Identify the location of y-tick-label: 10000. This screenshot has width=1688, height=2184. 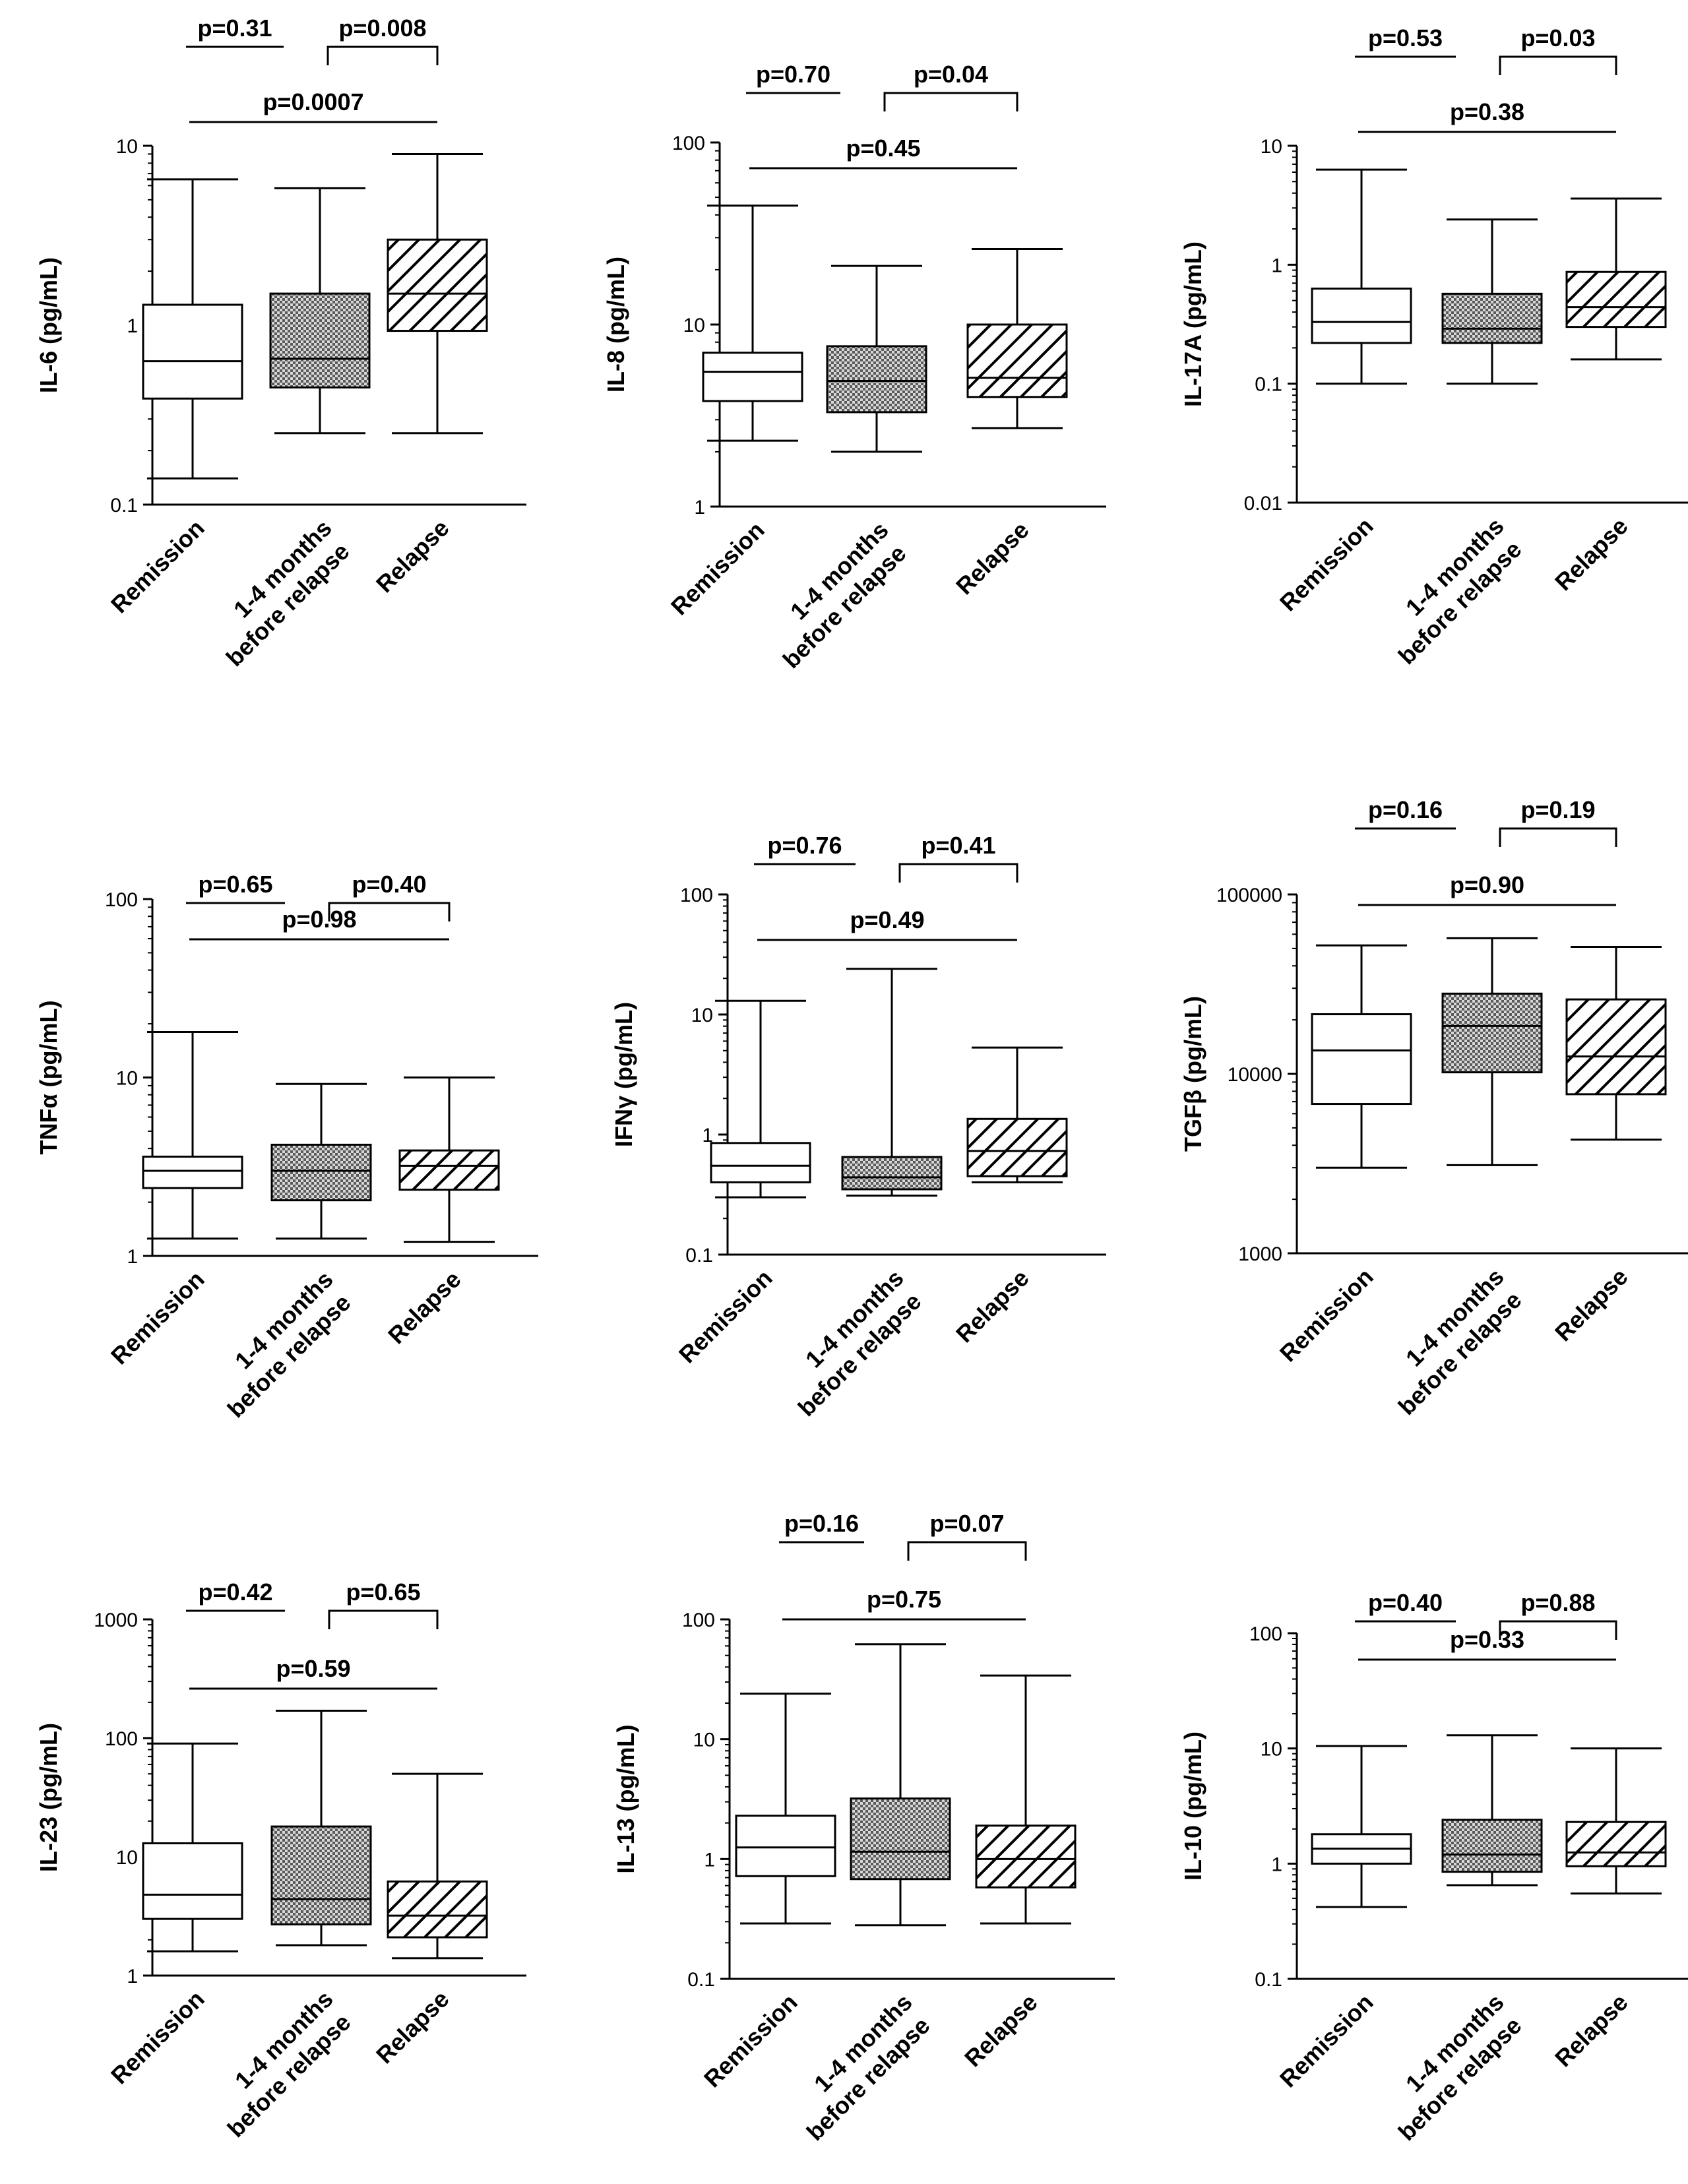
(1255, 1075).